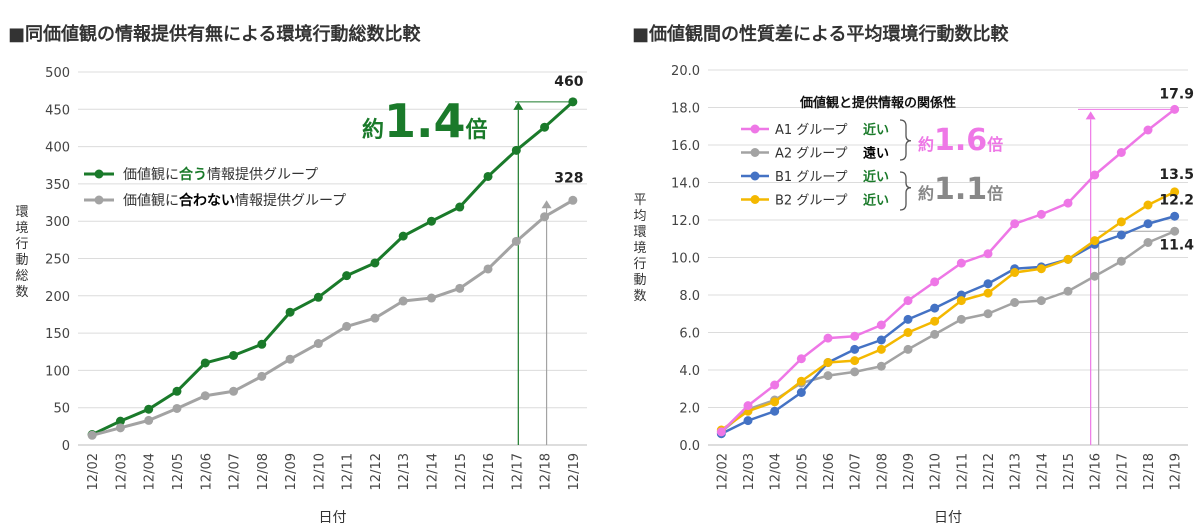 This screenshot has height=530, width=1200. What do you see at coordinates (546, 471) in the screenshot?
I see `x-tick-label: 12/18` at bounding box center [546, 471].